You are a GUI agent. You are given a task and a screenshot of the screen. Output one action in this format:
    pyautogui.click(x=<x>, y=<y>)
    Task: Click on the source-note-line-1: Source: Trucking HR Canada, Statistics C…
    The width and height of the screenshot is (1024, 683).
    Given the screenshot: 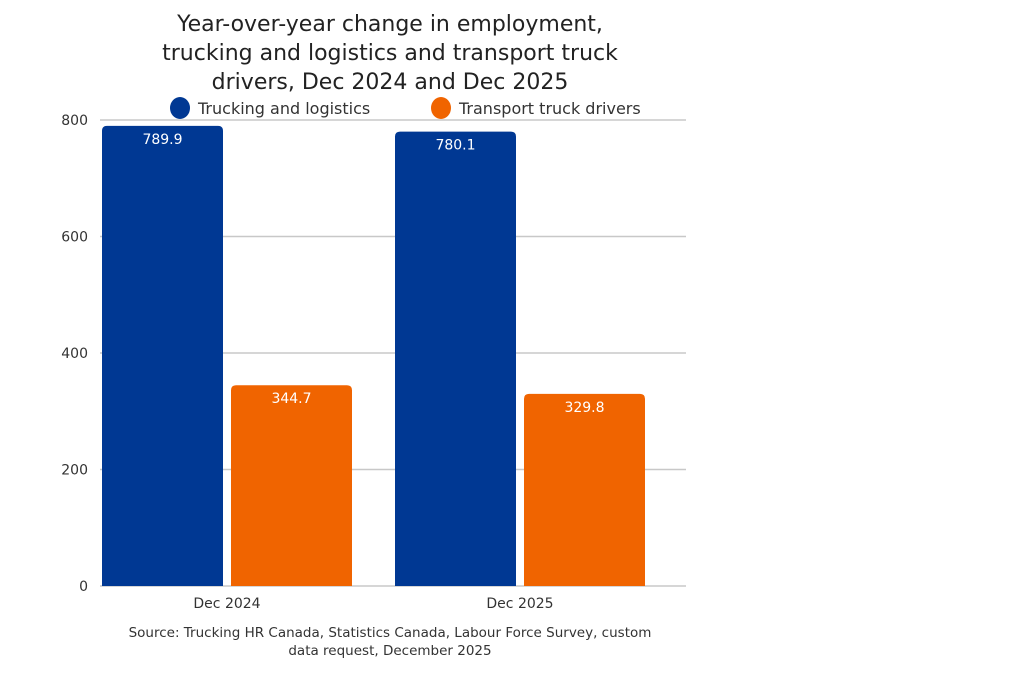 What is the action you would take?
    pyautogui.click(x=390, y=633)
    